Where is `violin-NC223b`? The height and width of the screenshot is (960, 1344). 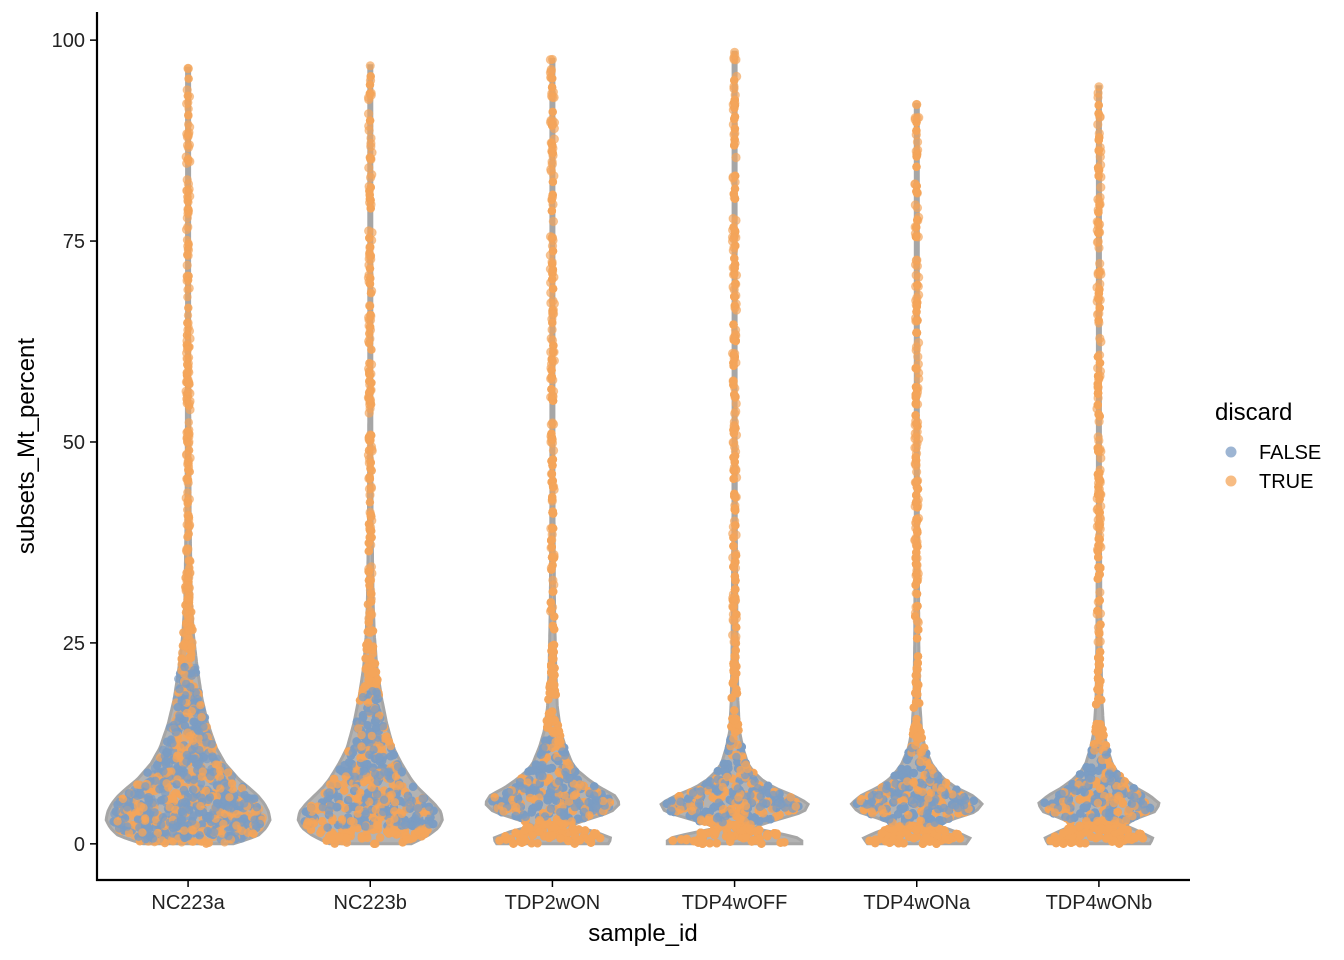
violin-NC223b is located at coordinates (370, 454).